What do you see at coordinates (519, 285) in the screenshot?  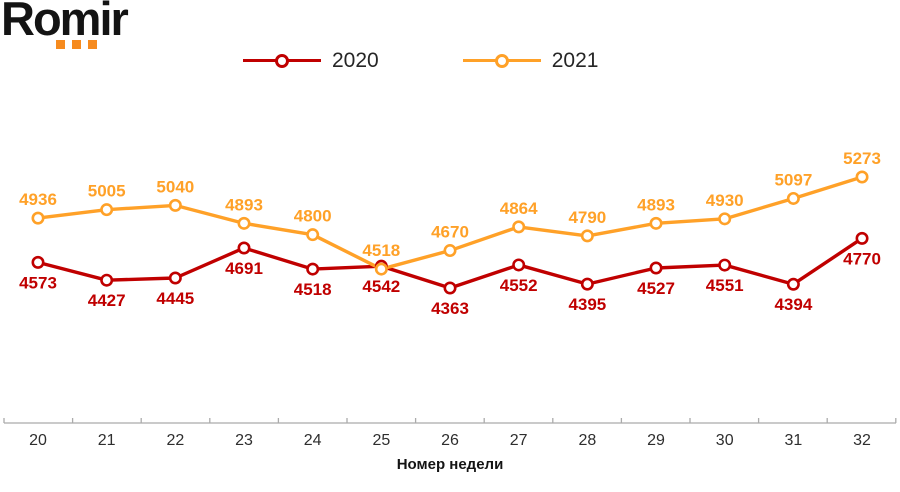 I see `svg-text: 4552` at bounding box center [519, 285].